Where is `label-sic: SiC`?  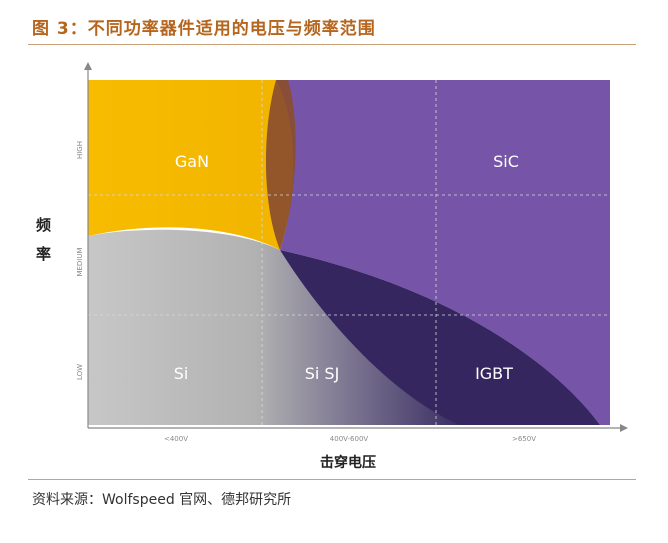
label-sic: SiC is located at coordinates (506, 161).